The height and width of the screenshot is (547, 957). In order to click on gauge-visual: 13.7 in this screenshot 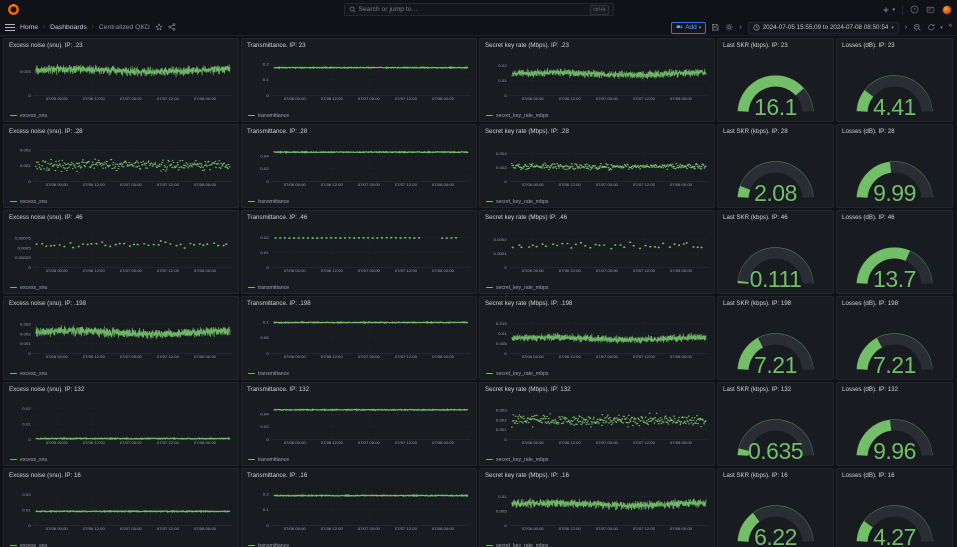, I will do `click(894, 257)`.